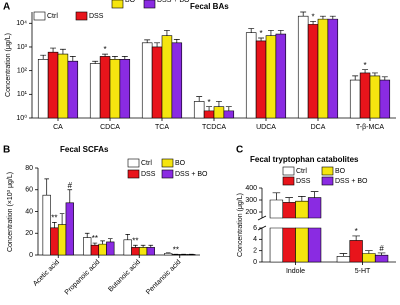 This screenshot has height=305, width=400. What do you see at coordinates (84, 149) in the screenshot?
I see `panel-title: Fecal SCFAs` at bounding box center [84, 149].